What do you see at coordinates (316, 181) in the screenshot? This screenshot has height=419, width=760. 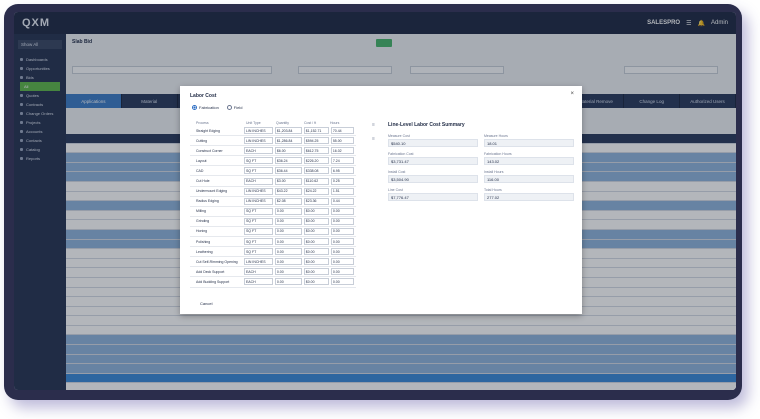 I see `process-value-field: $110.62` at bounding box center [316, 181].